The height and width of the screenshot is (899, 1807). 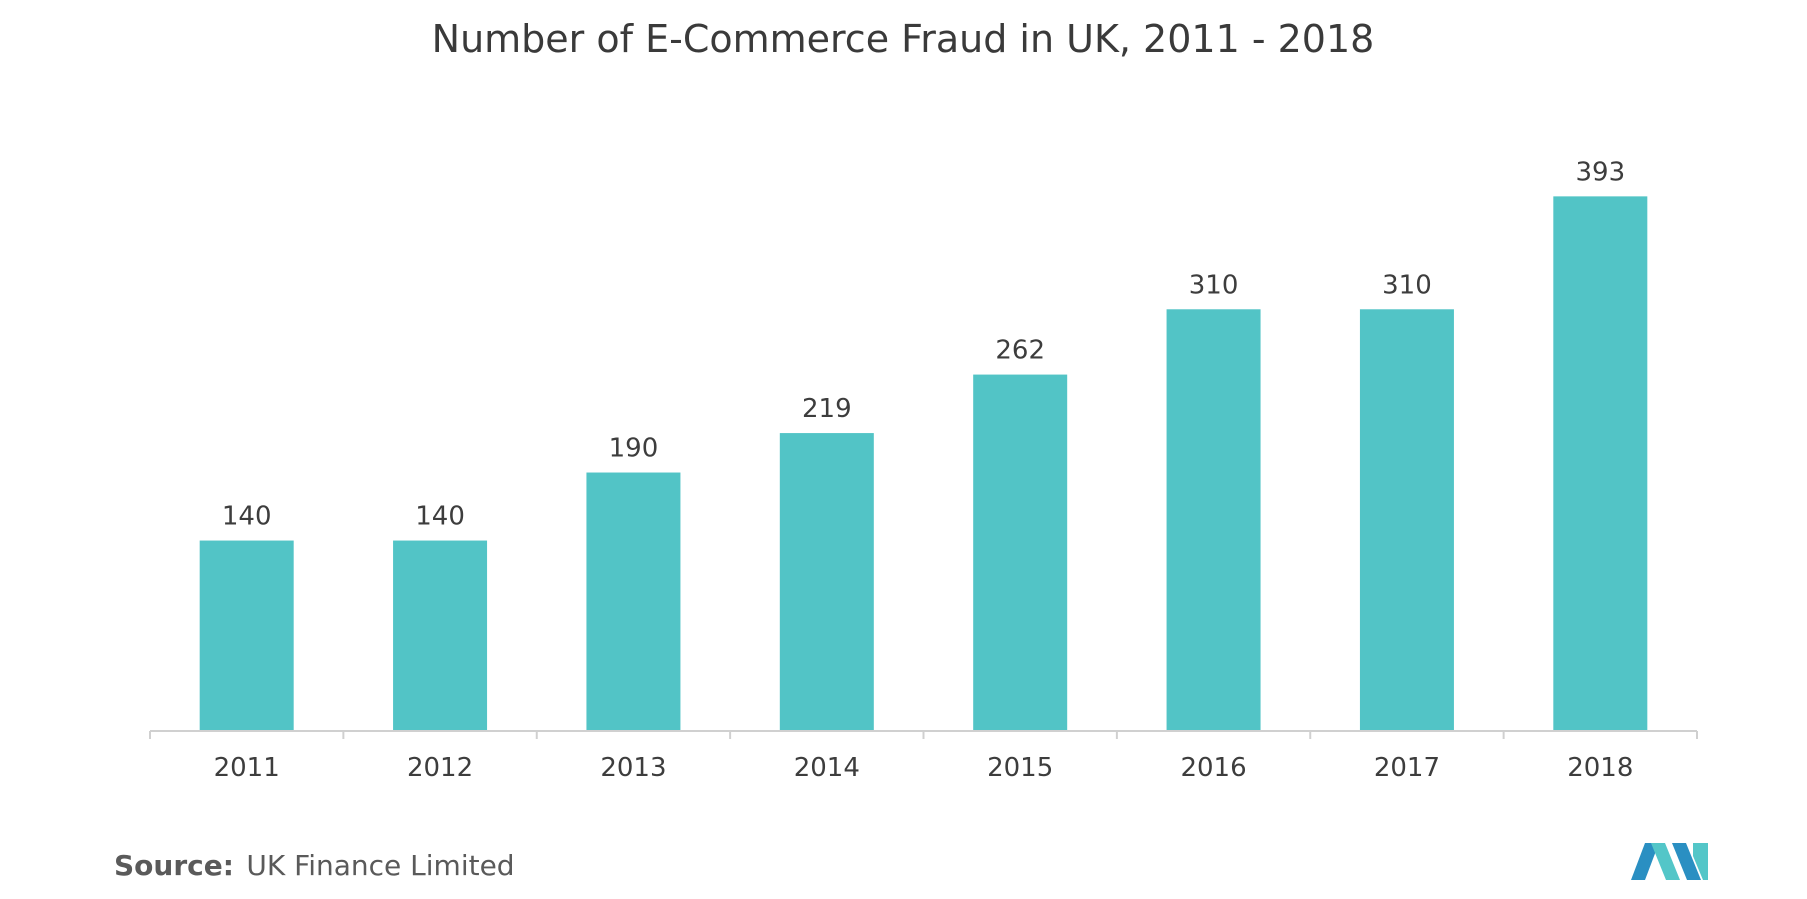 What do you see at coordinates (1407, 285) in the screenshot?
I see `data-label-2017: 310` at bounding box center [1407, 285].